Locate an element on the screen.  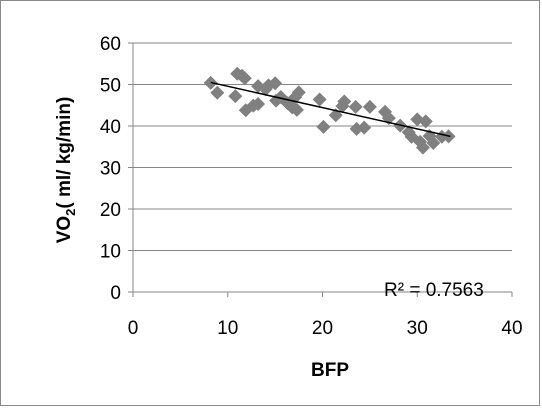
y-axis-title: VO2( ml/ kg/min) is located at coordinates (66, 170).